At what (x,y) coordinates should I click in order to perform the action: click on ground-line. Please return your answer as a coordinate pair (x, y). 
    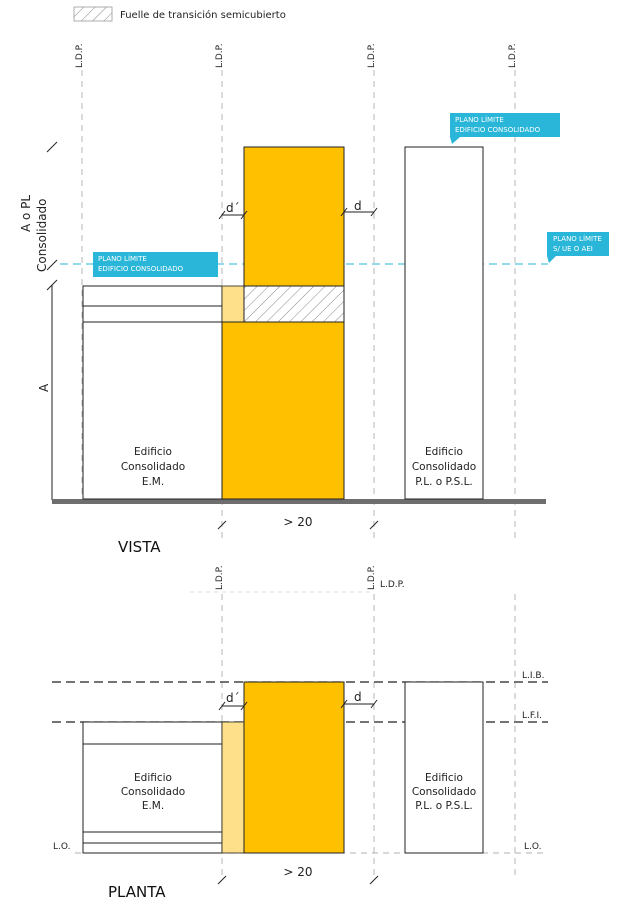
    Looking at the image, I should click on (299, 501).